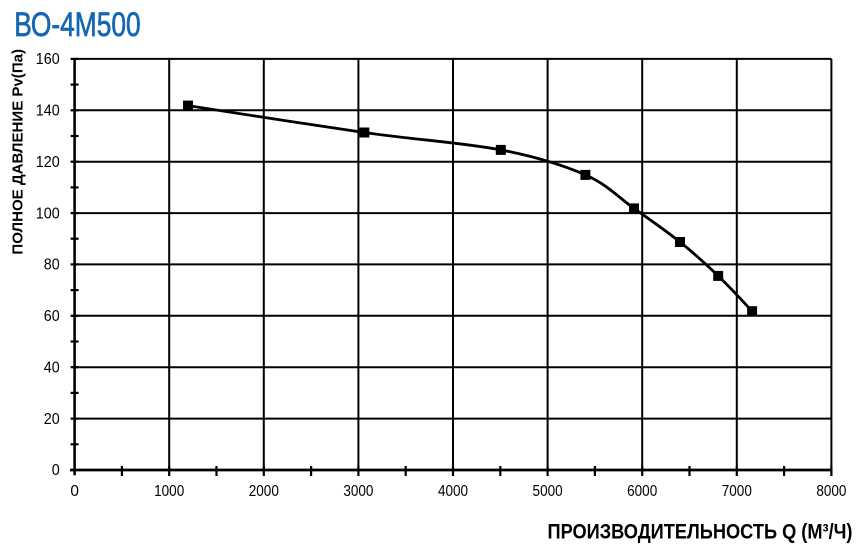 This screenshot has height=552, width=863. I want to click on svg-text: 5000, so click(548, 491).